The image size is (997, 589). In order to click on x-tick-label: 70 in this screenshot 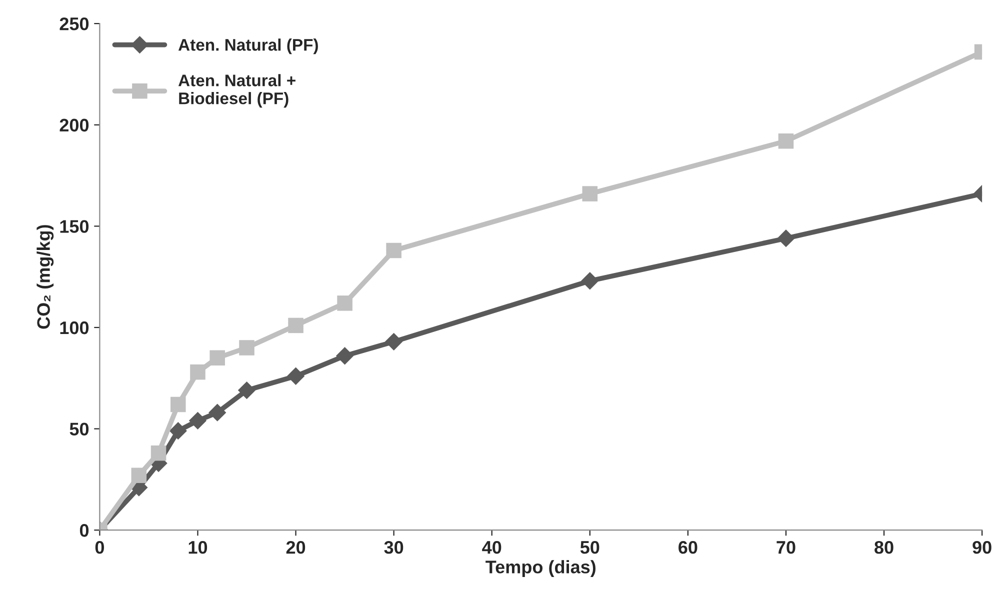, I will do `click(786, 547)`.